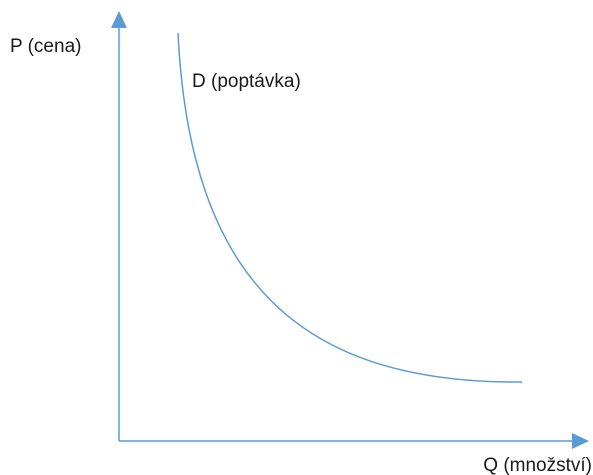 The image size is (593, 475). What do you see at coordinates (119, 19) in the screenshot?
I see `y-axis-arrowhead` at bounding box center [119, 19].